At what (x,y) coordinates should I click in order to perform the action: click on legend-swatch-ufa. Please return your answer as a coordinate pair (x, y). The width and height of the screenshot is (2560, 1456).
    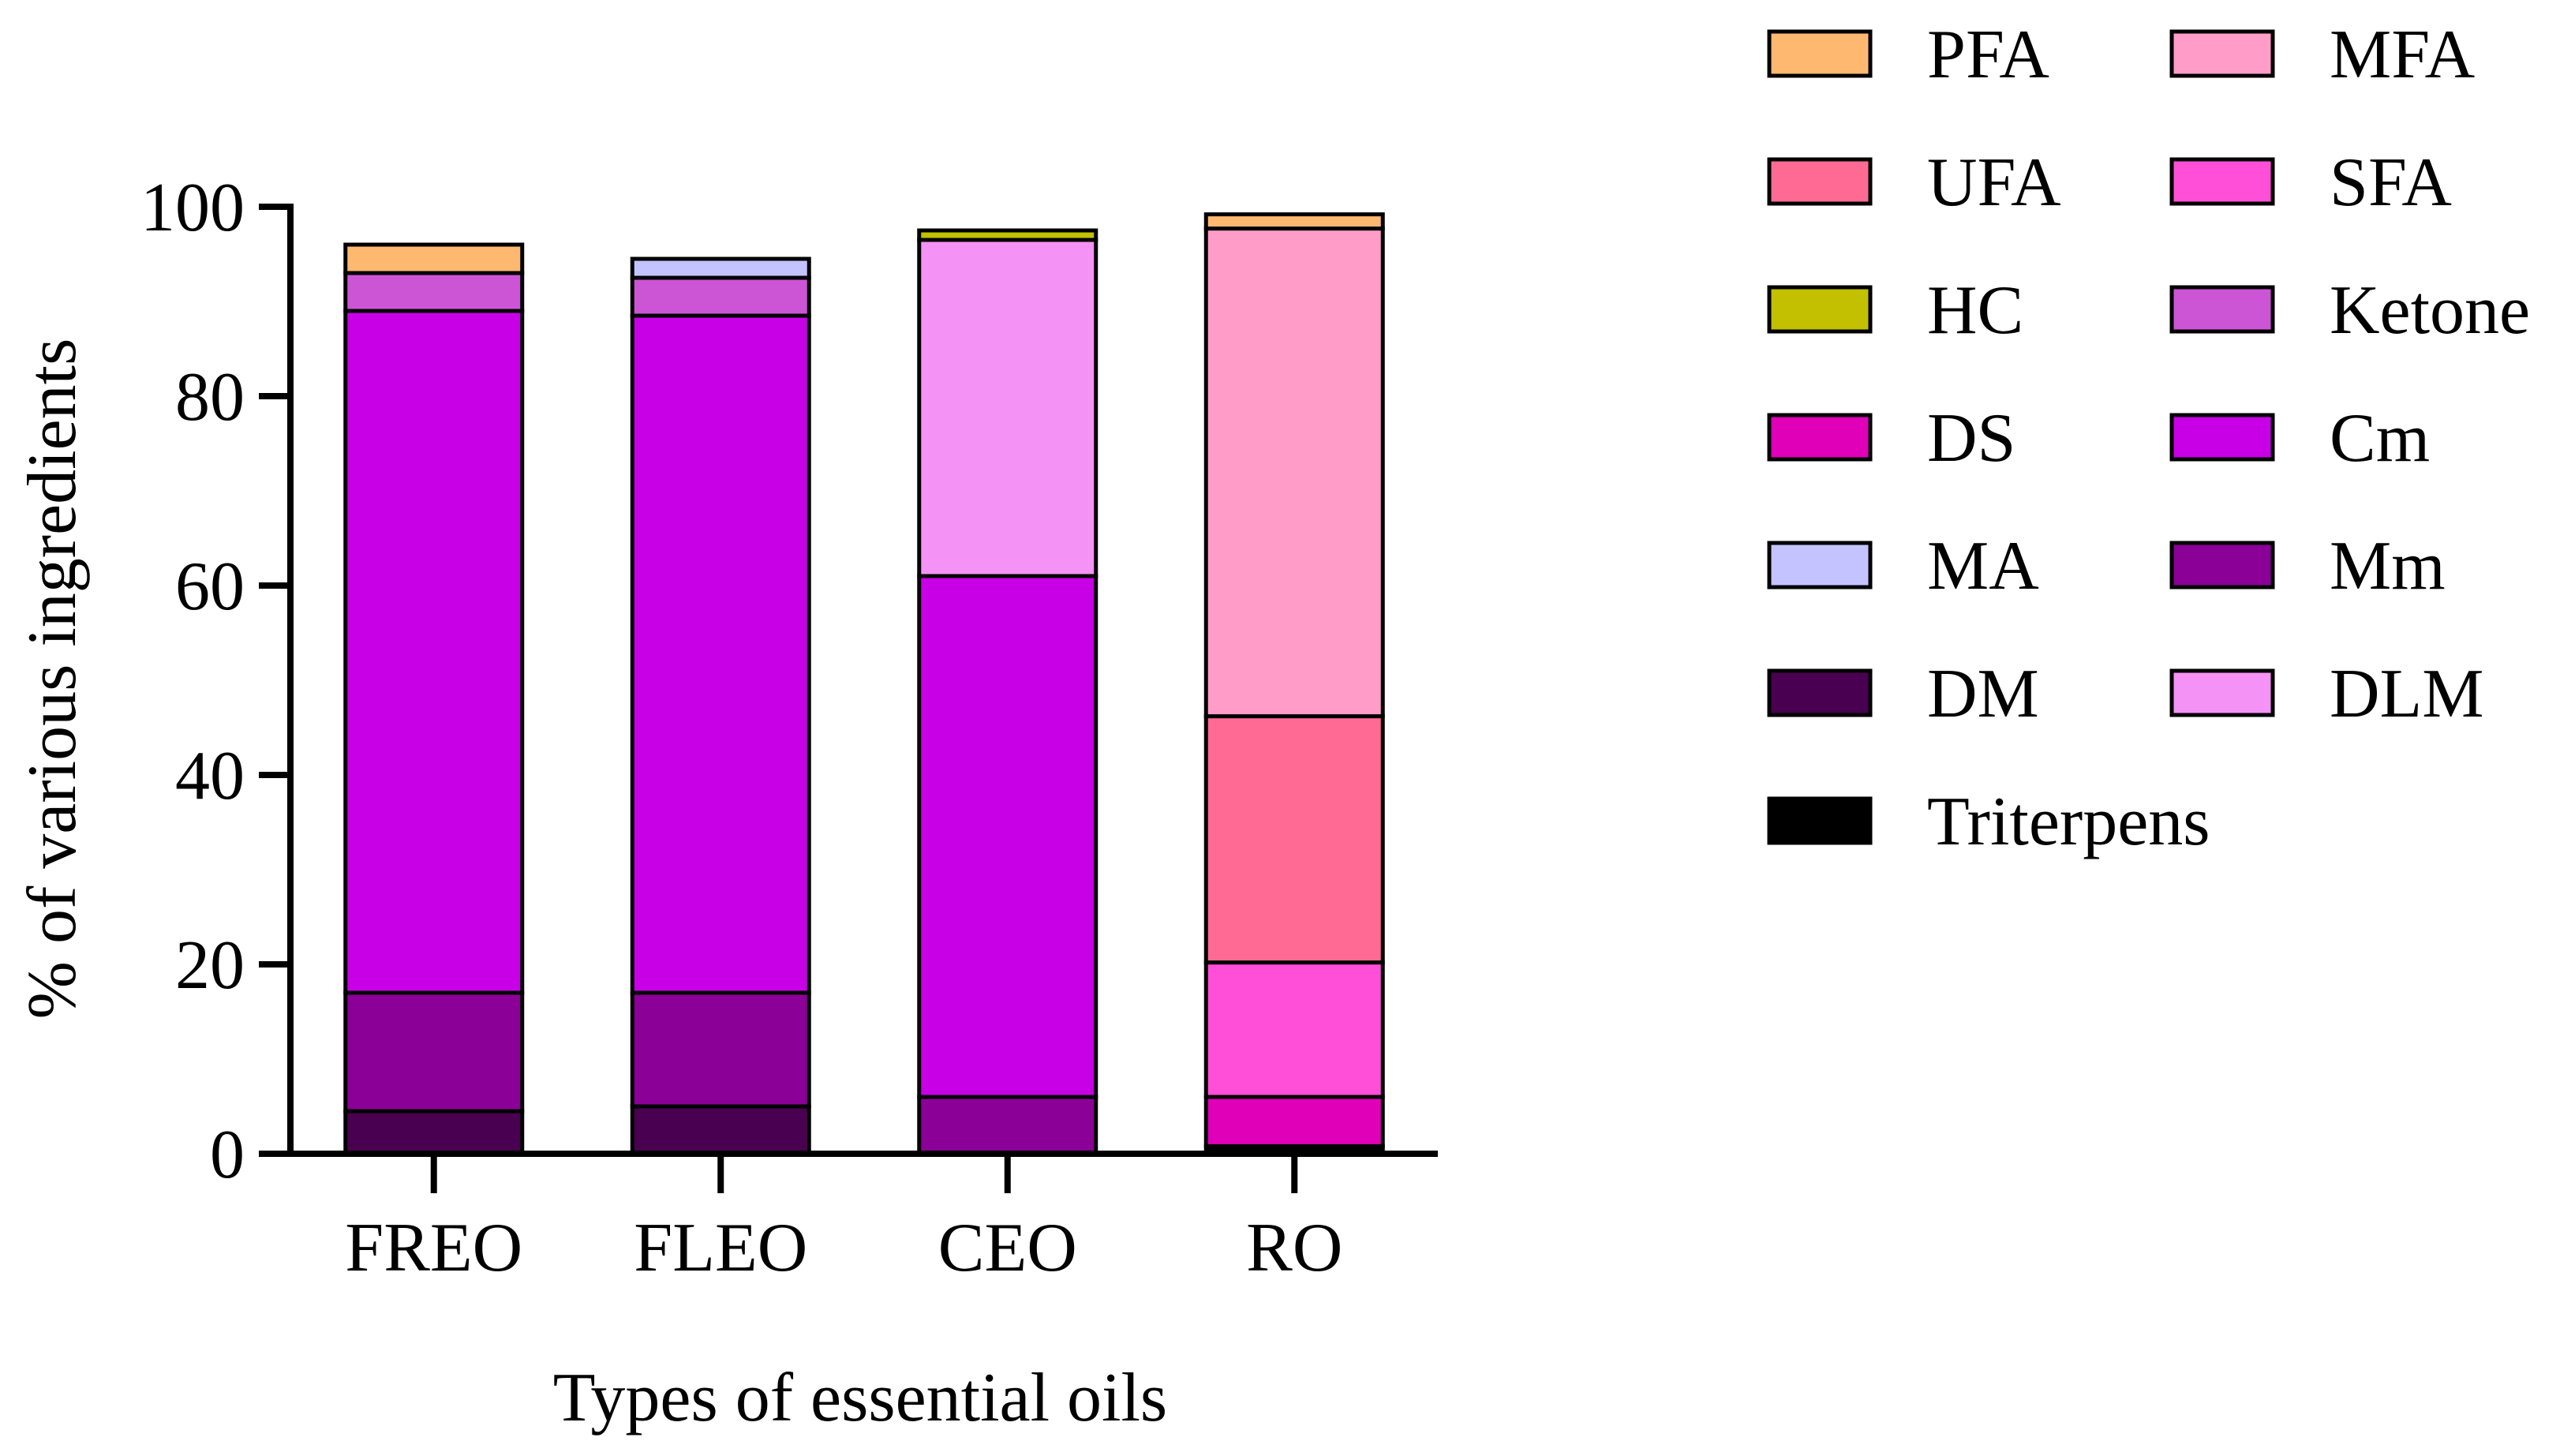
    Looking at the image, I should click on (1820, 181).